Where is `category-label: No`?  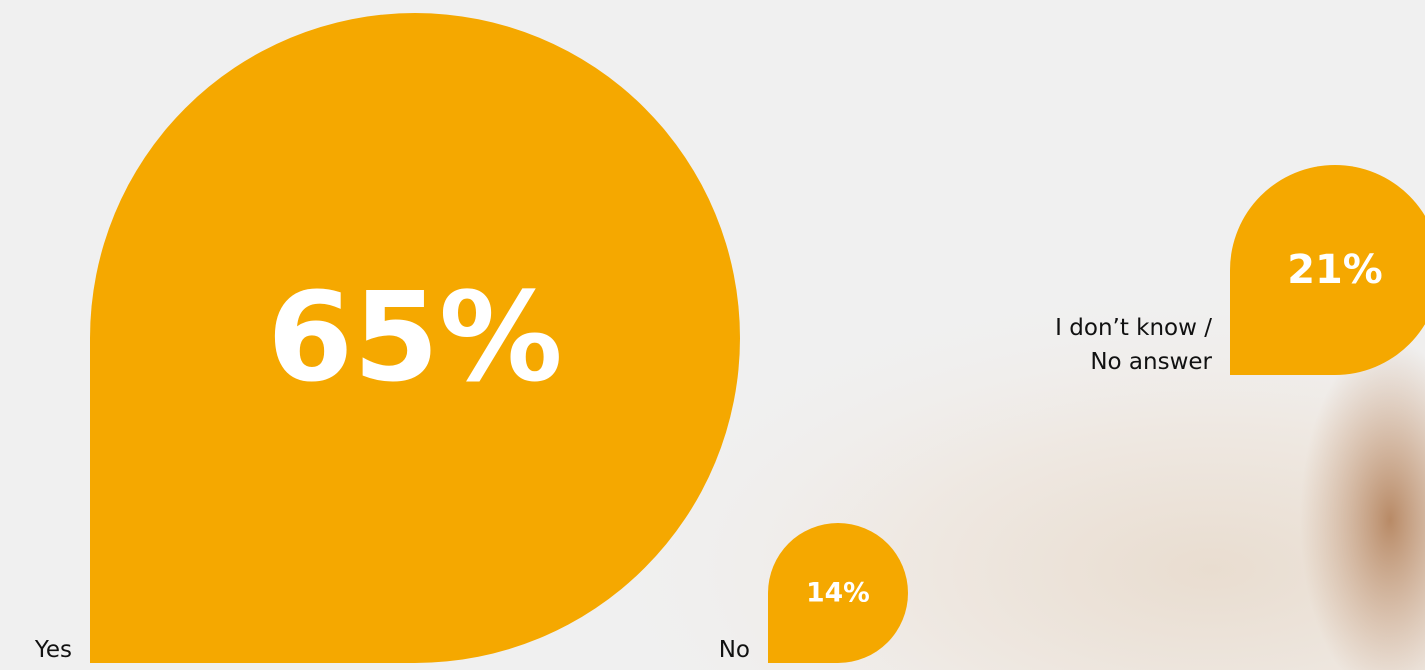
category-label: No is located at coordinates (734, 650).